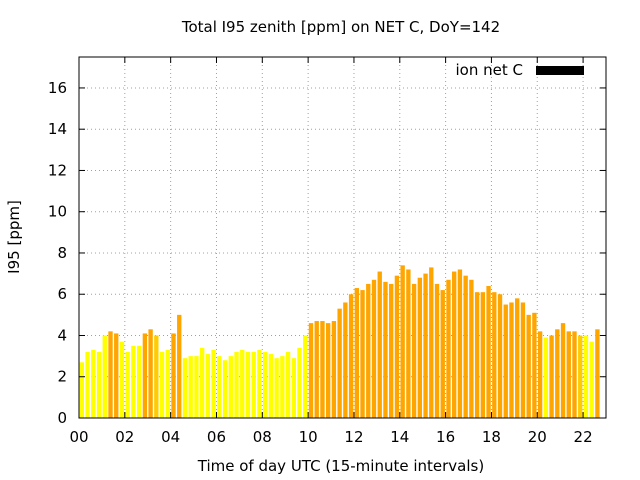  Describe the element at coordinates (124, 437) in the screenshot. I see `x-tick-label: 02` at that location.